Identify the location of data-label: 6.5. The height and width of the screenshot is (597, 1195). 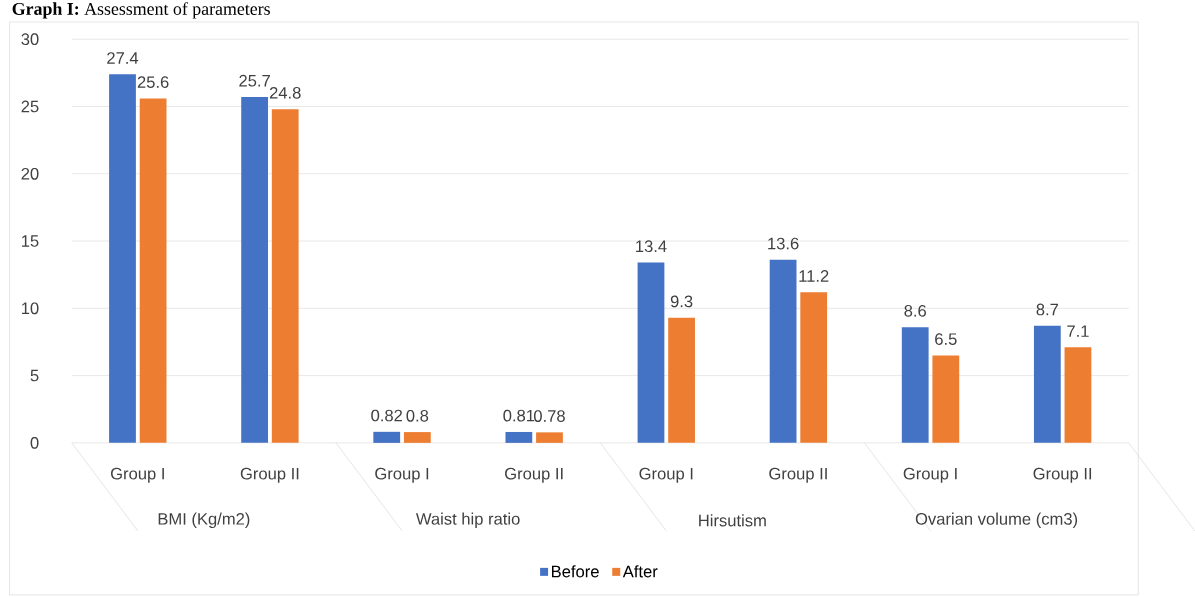
(946, 339).